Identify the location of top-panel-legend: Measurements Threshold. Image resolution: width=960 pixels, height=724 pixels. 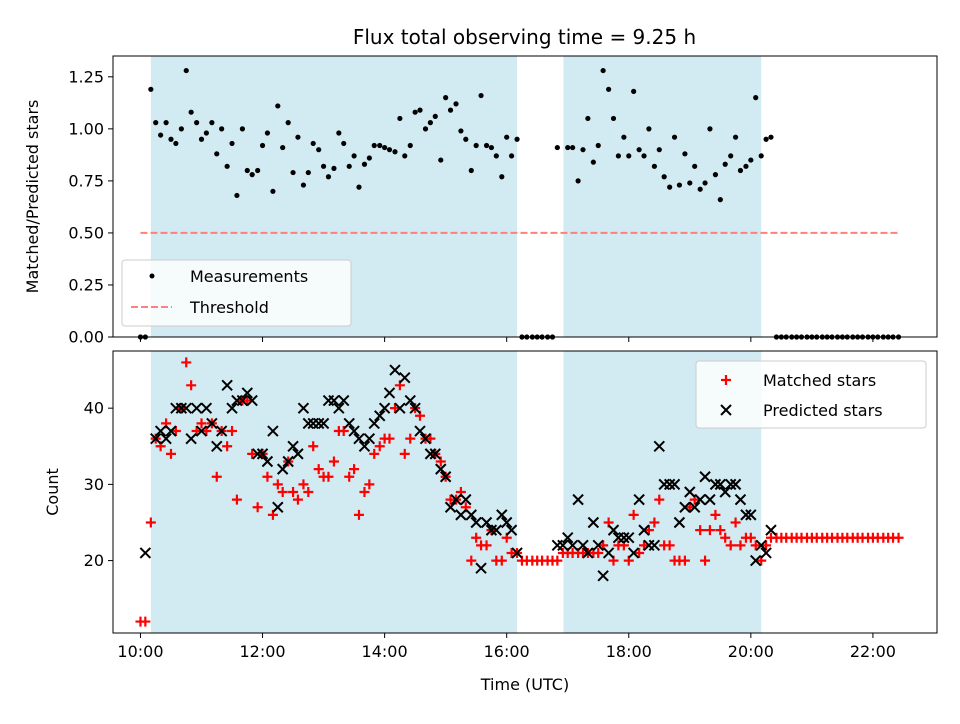
(236, 293).